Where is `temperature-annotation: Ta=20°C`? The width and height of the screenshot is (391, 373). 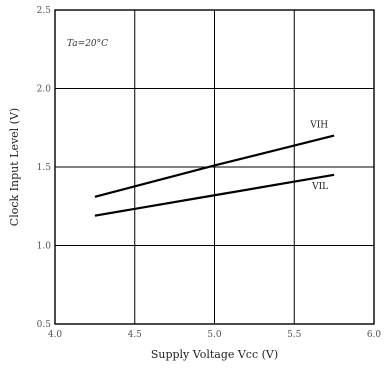 temperature-annotation: Ta=20°C is located at coordinates (87, 44).